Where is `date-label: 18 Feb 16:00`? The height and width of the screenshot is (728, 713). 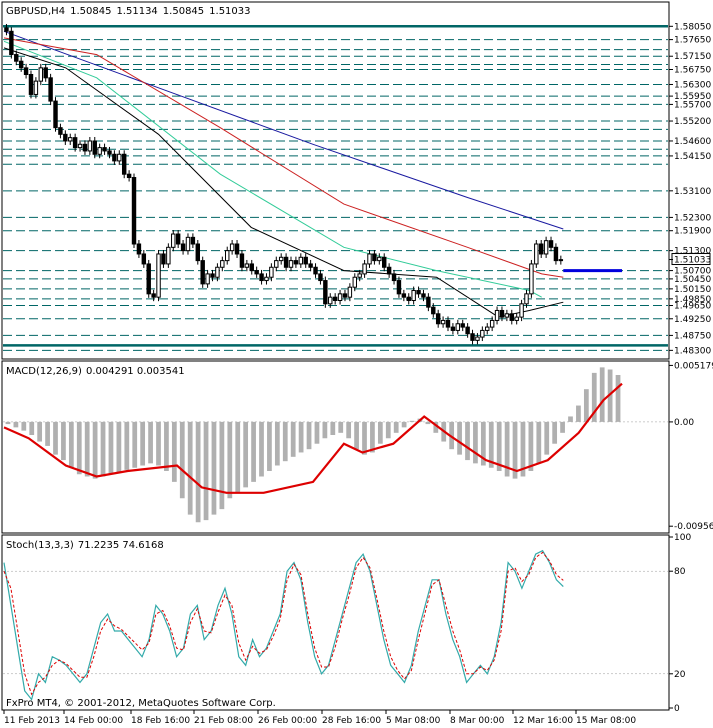 date-label: 18 Feb 16:00 is located at coordinates (160, 721).